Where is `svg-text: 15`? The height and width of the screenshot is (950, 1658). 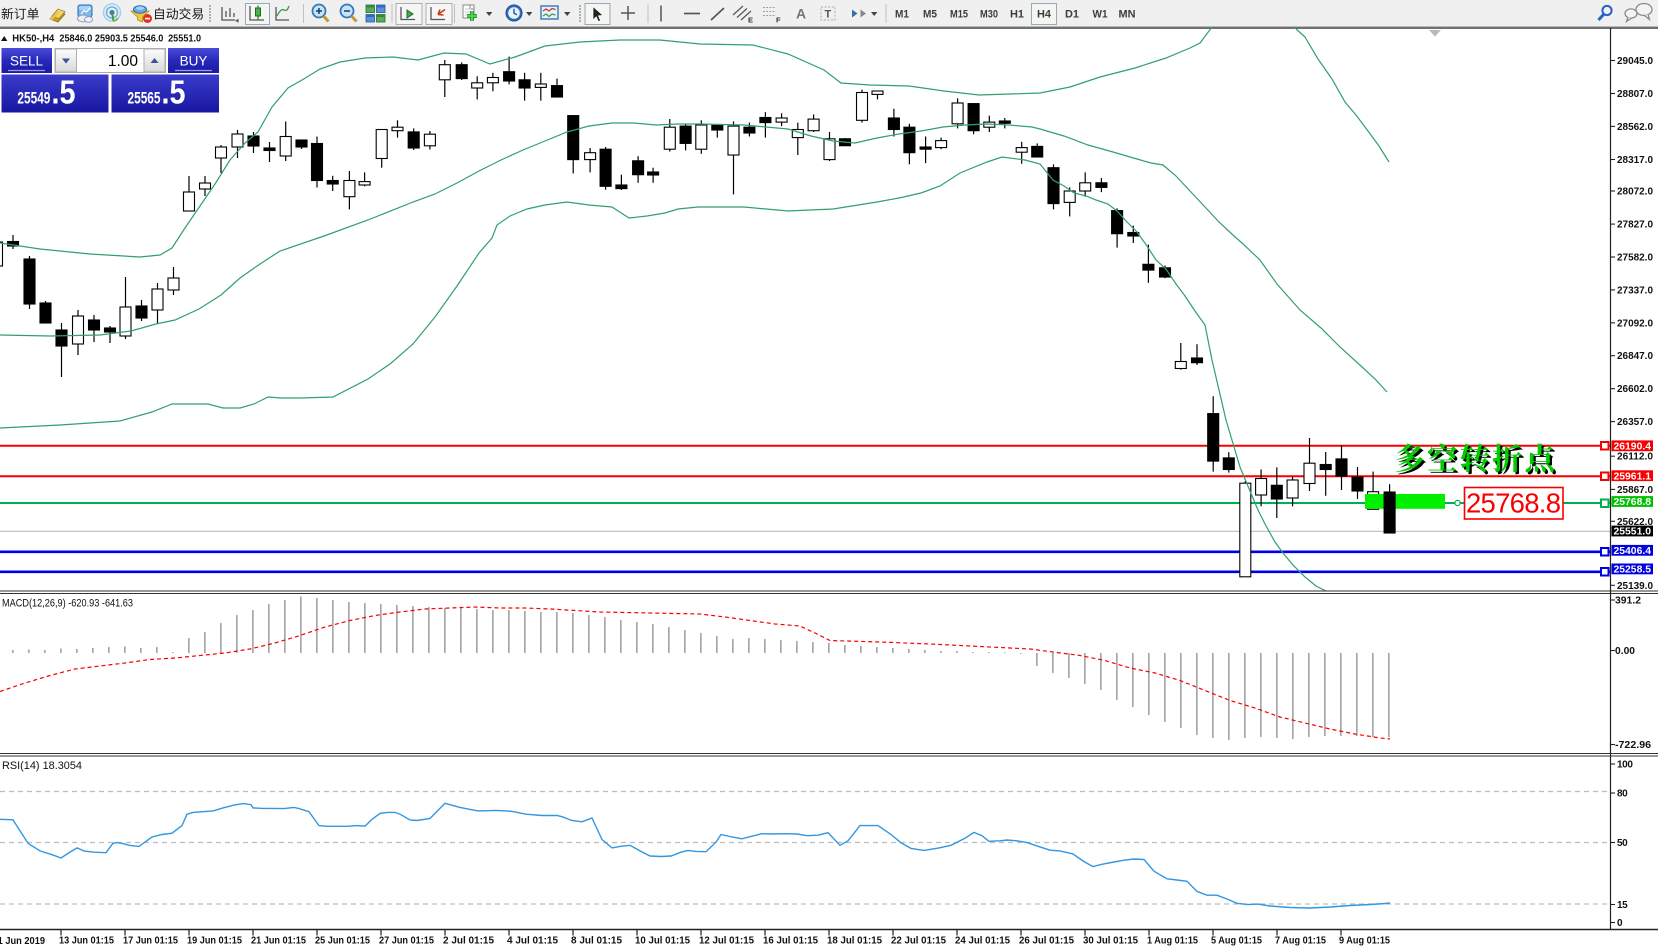
svg-text: 15 is located at coordinates (1622, 905).